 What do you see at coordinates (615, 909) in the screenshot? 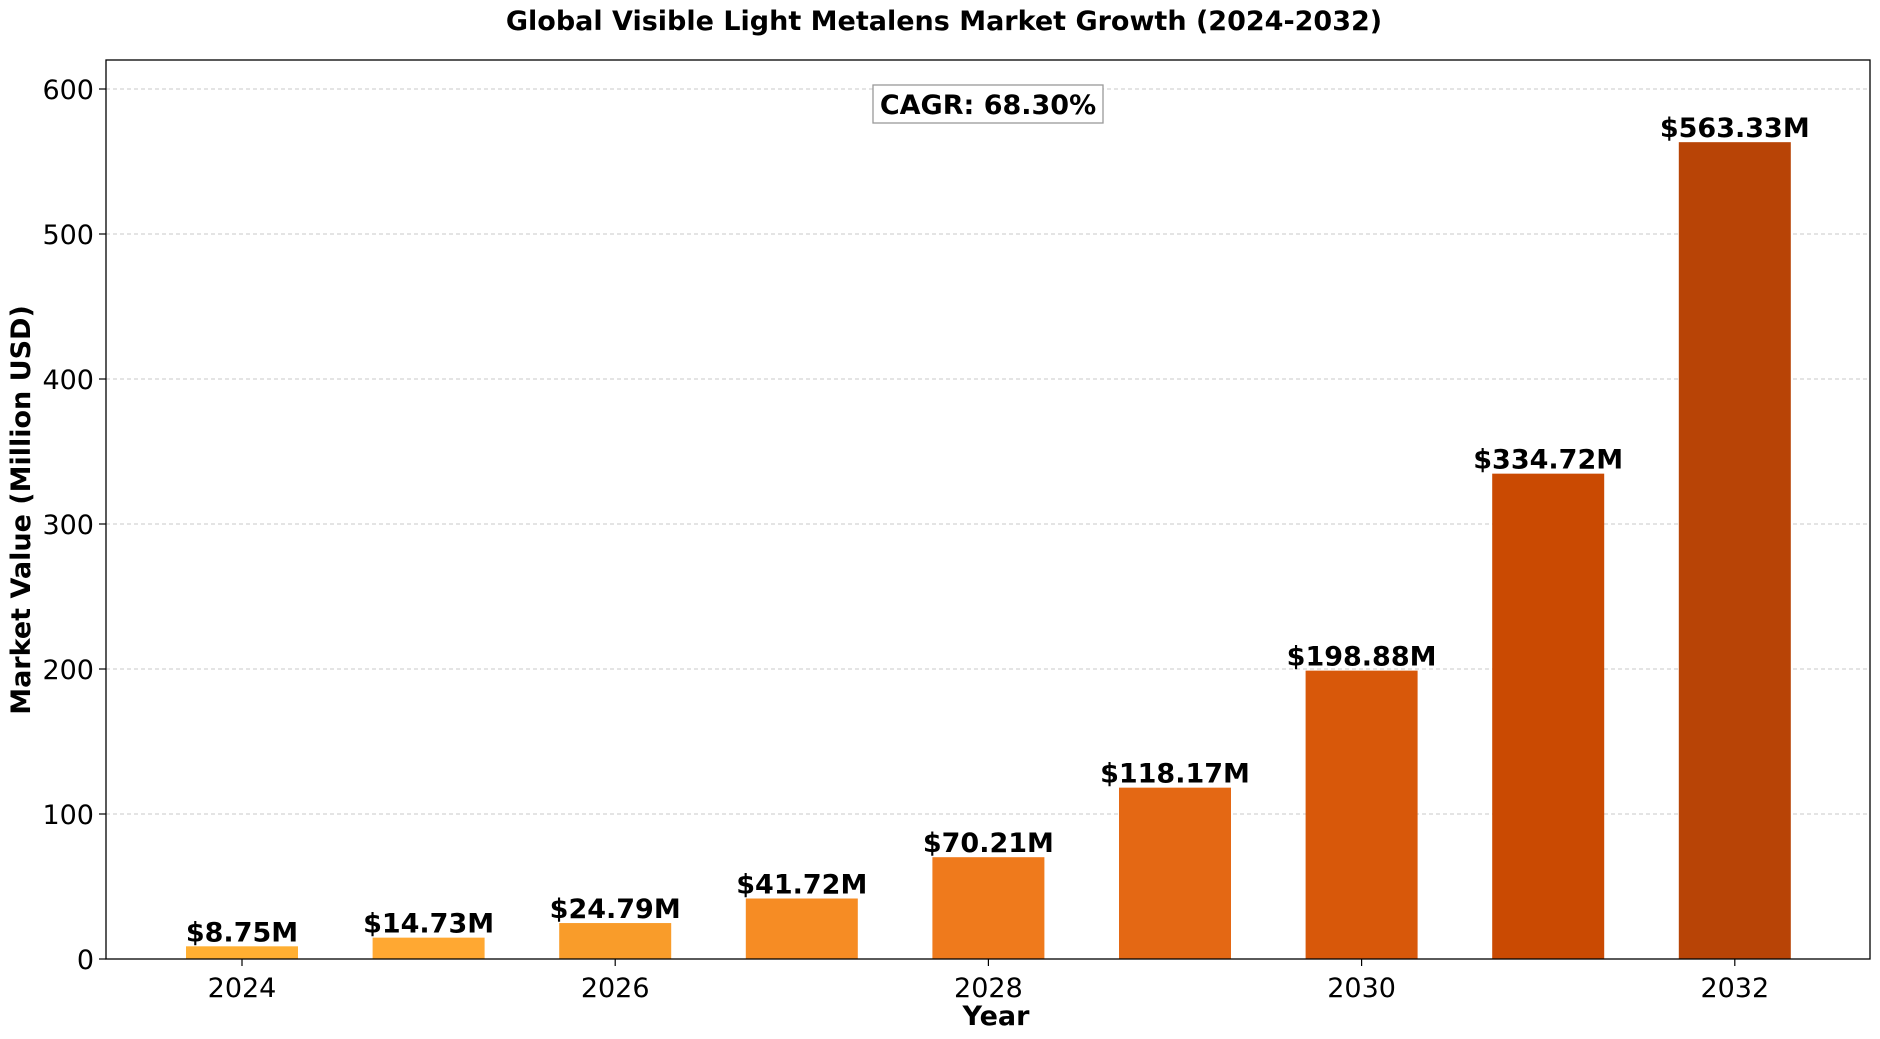
I see `bar-value-label: $24.79M` at bounding box center [615, 909].